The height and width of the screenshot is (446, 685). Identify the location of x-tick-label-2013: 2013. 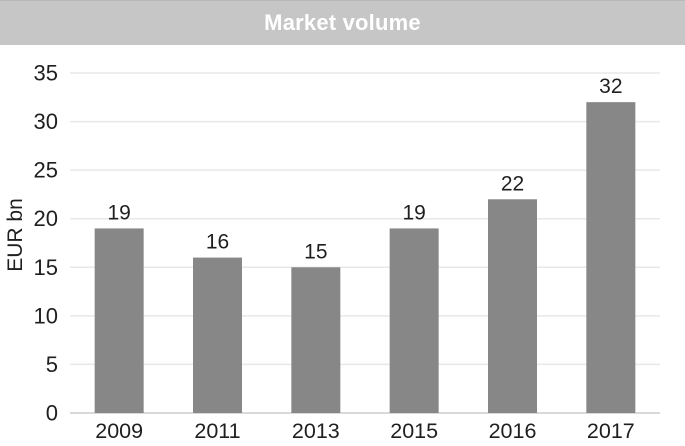
(316, 431).